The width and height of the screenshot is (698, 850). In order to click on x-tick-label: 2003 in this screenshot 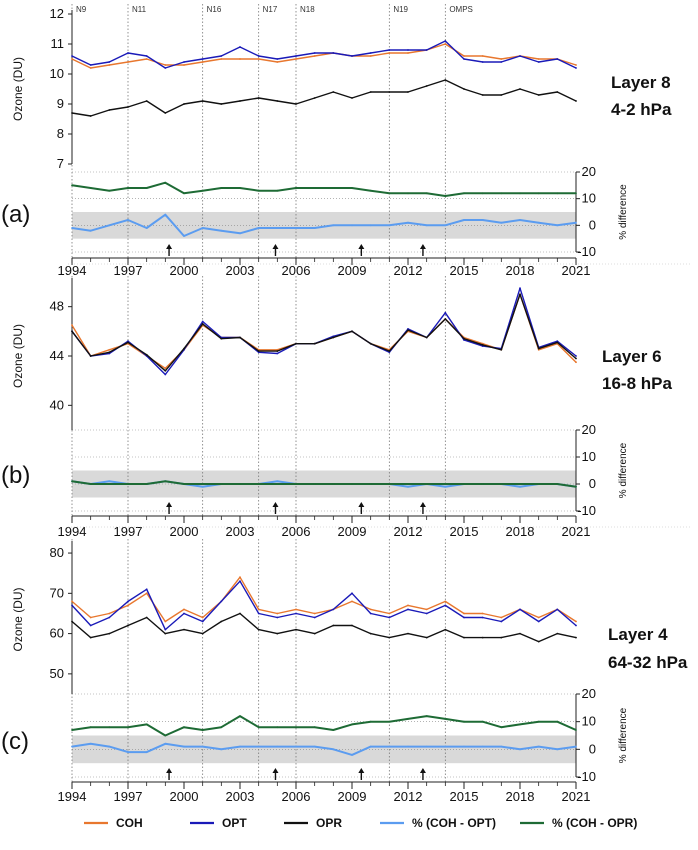, I will do `click(240, 270)`.